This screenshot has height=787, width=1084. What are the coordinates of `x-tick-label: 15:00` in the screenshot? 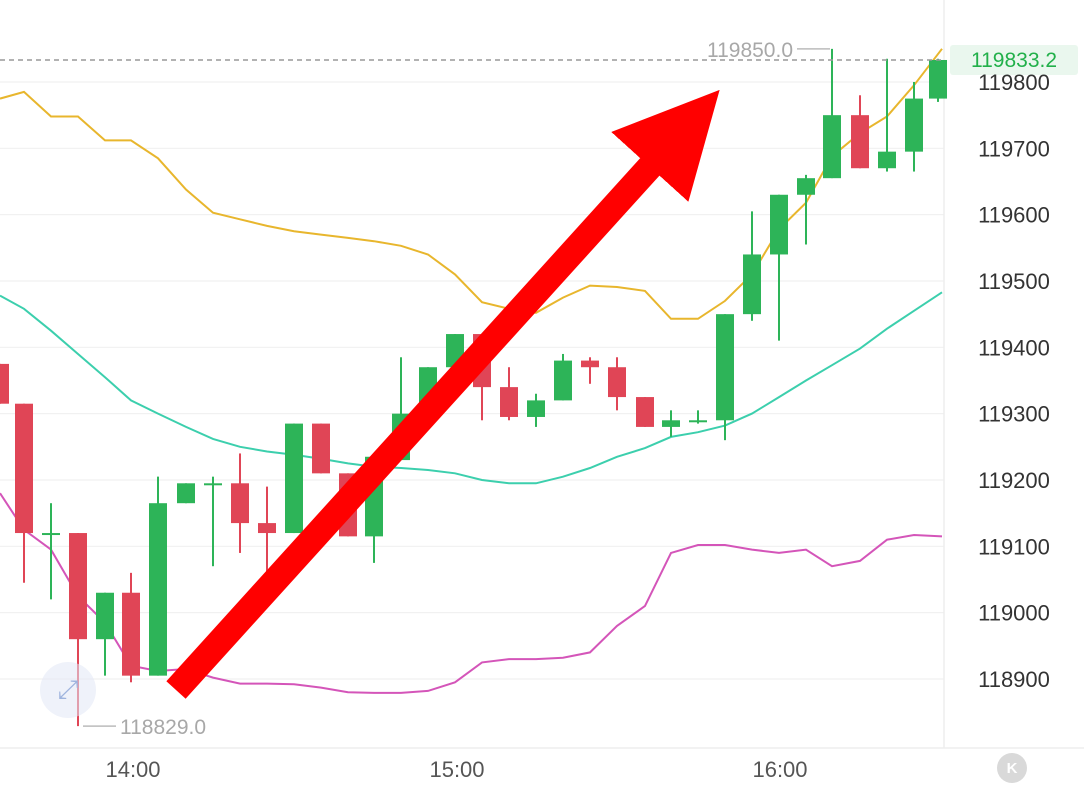 It's located at (456, 769).